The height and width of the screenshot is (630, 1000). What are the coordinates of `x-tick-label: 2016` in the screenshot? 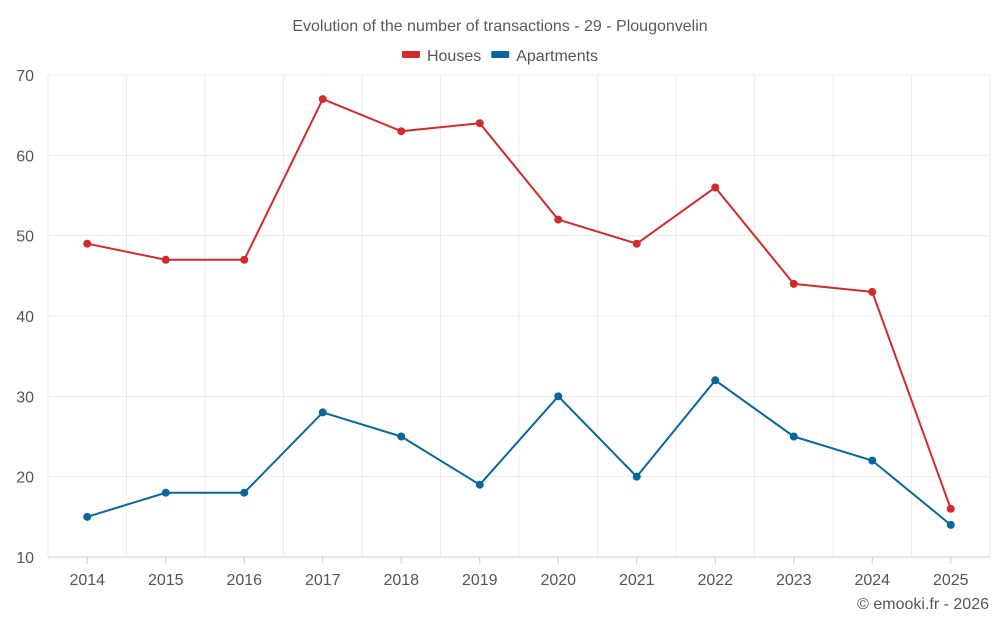 It's located at (244, 580).